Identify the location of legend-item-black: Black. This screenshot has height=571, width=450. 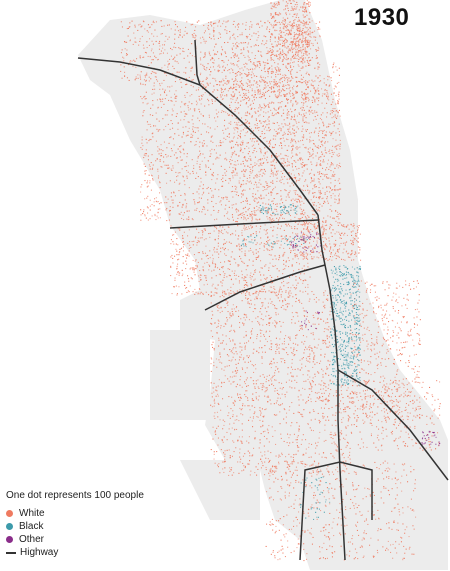
(75, 526).